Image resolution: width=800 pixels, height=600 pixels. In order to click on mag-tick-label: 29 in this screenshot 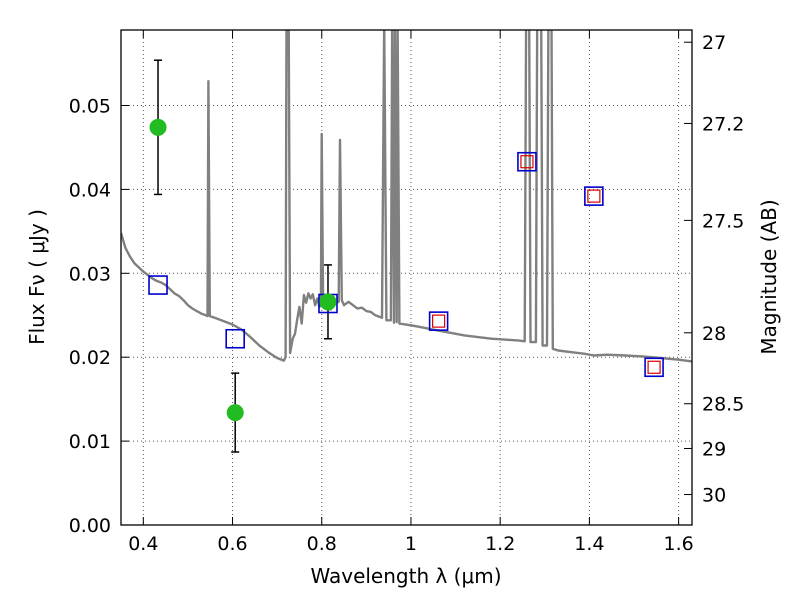, I will do `click(714, 449)`.